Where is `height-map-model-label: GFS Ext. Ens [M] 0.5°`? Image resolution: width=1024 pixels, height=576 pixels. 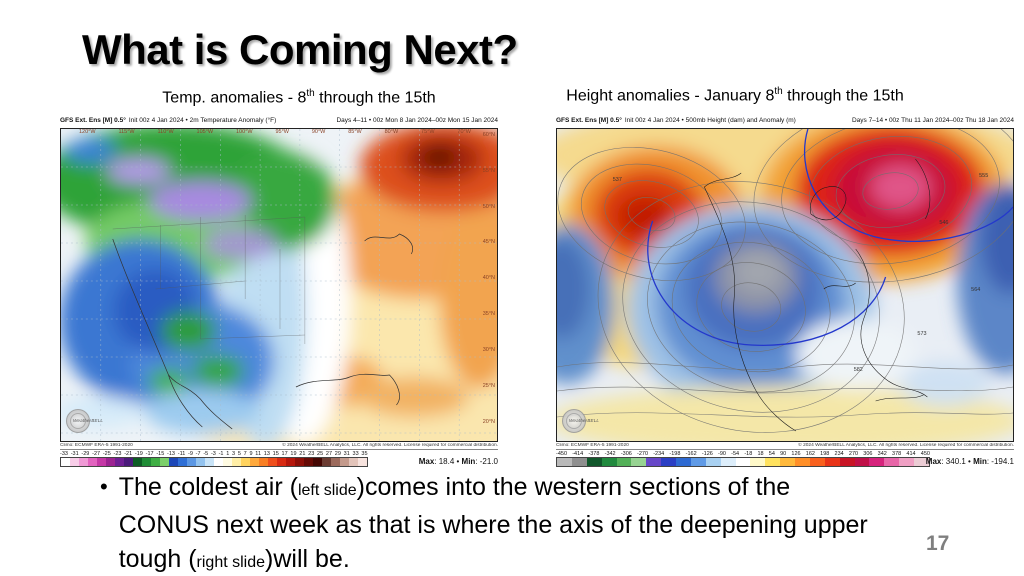
height-map-model-label: GFS Ext. Ens [M] 0.5° is located at coordinates (589, 120).